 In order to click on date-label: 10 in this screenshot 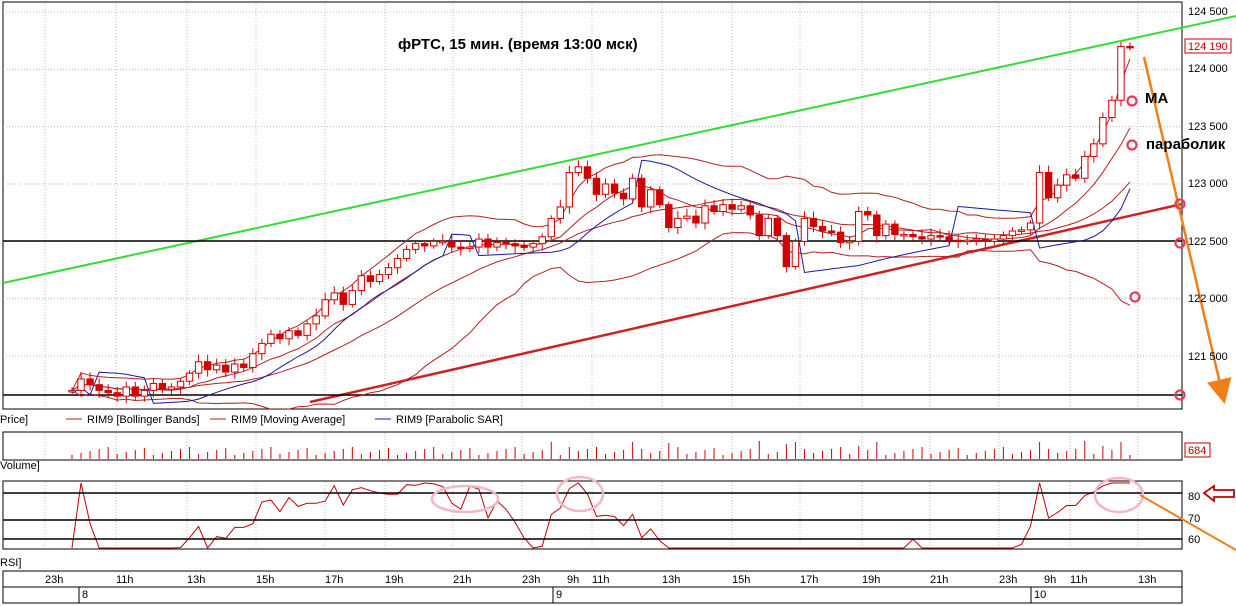, I will do `click(1040, 595)`.